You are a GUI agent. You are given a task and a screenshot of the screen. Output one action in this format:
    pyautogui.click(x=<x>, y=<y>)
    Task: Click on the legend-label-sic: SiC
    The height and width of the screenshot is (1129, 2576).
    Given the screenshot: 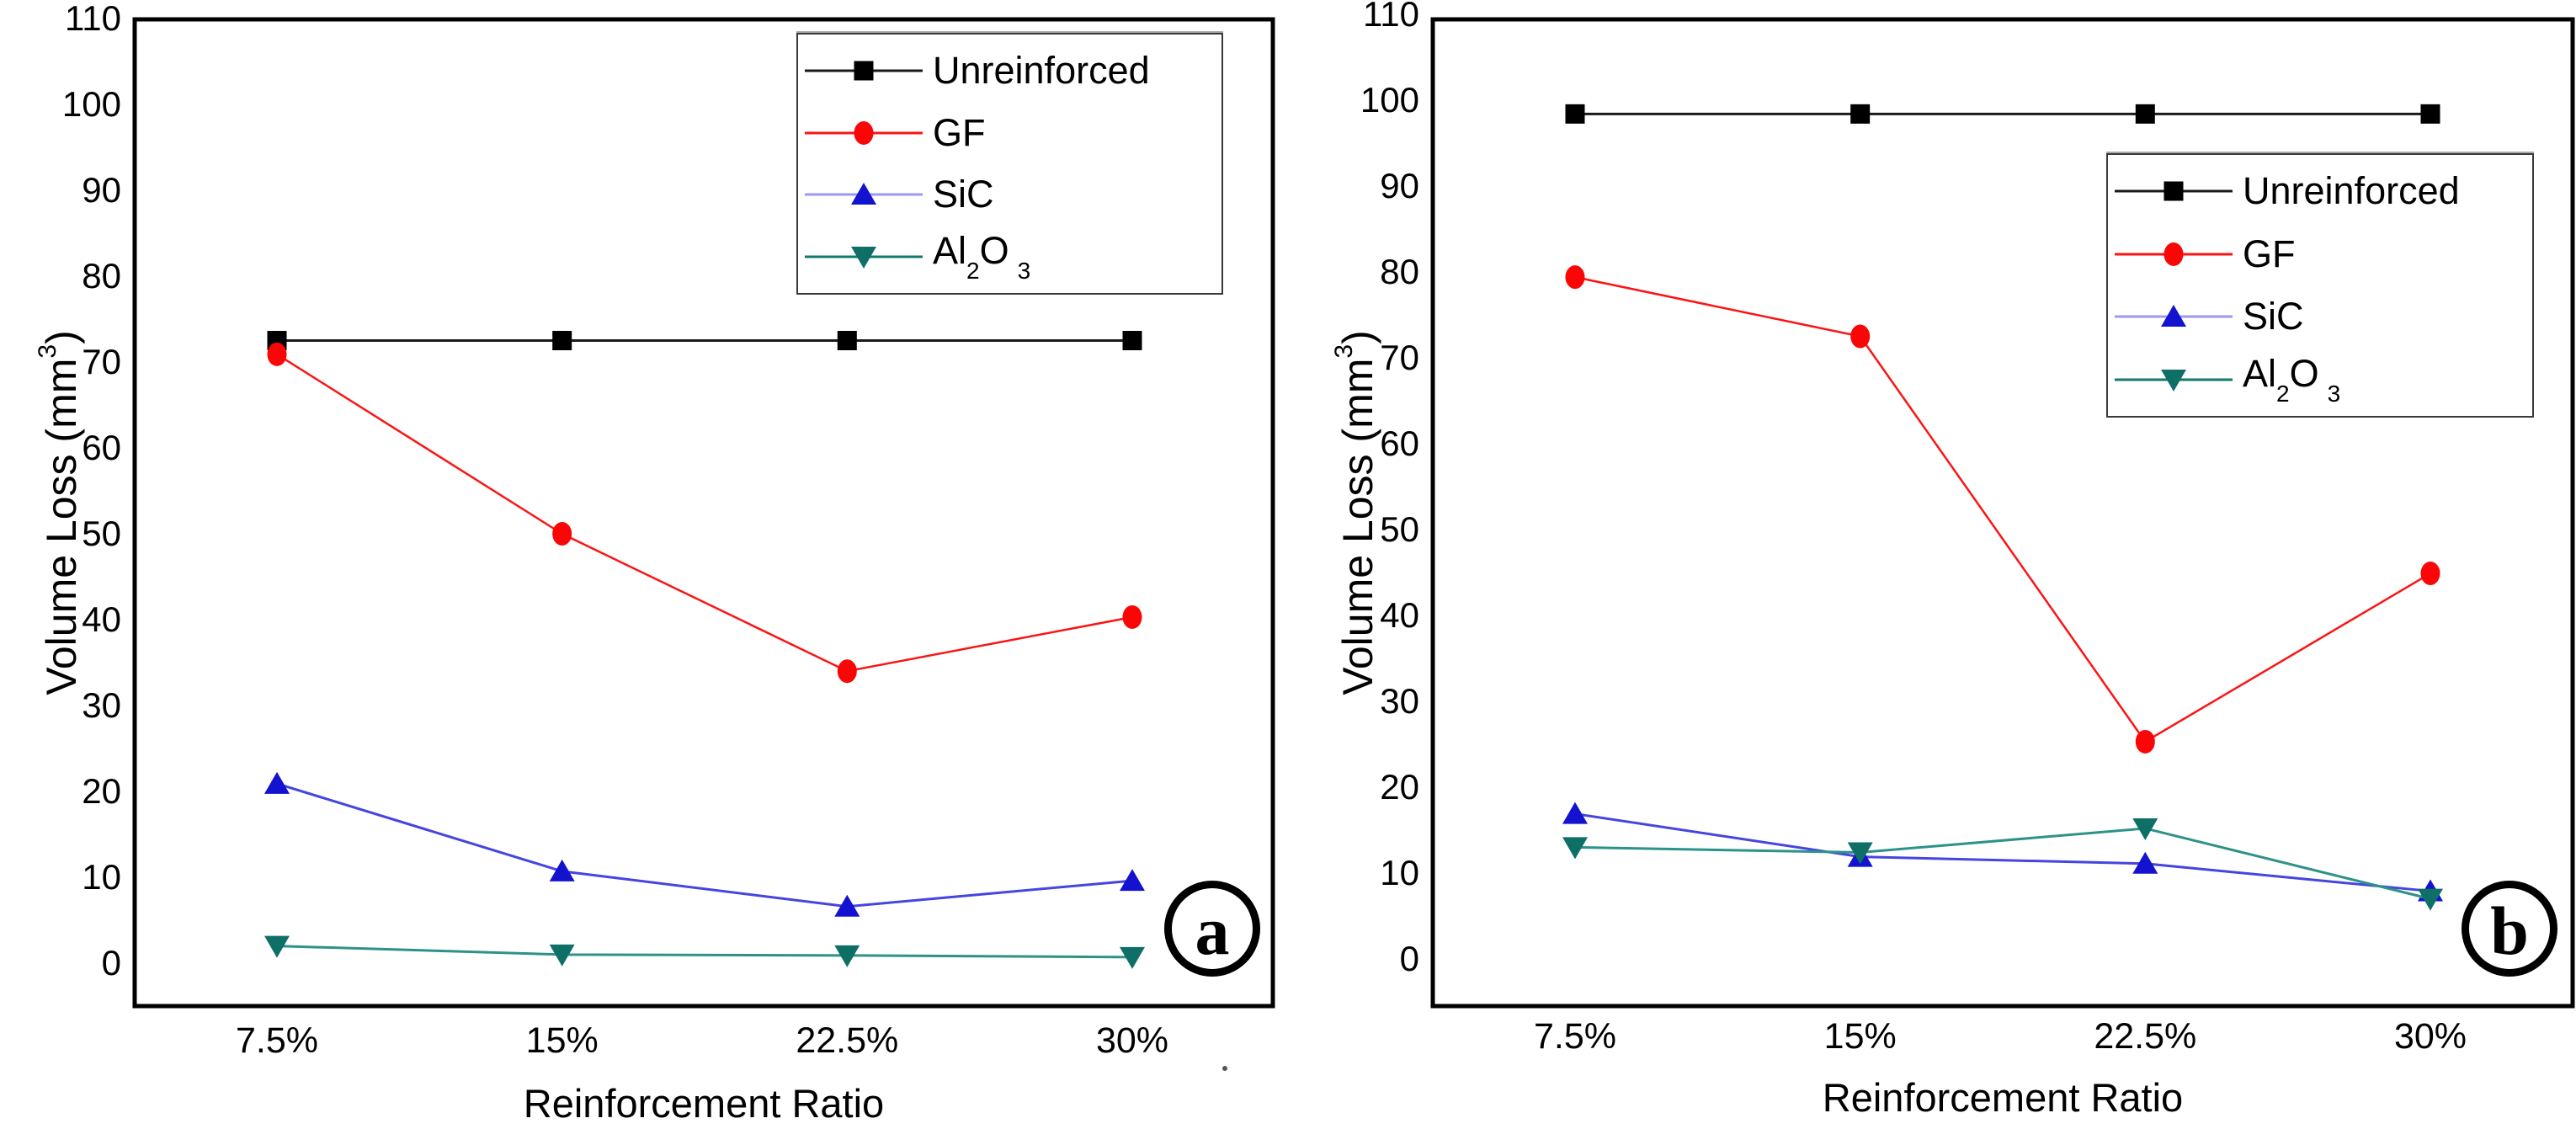 What is the action you would take?
    pyautogui.click(x=2273, y=316)
    